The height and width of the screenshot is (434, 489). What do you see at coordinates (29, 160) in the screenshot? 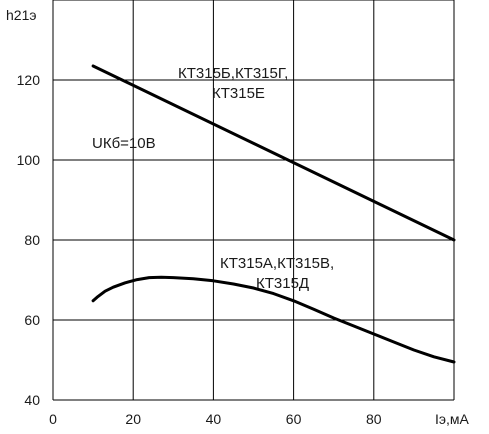
I see `y-tick-label: 100` at bounding box center [29, 160].